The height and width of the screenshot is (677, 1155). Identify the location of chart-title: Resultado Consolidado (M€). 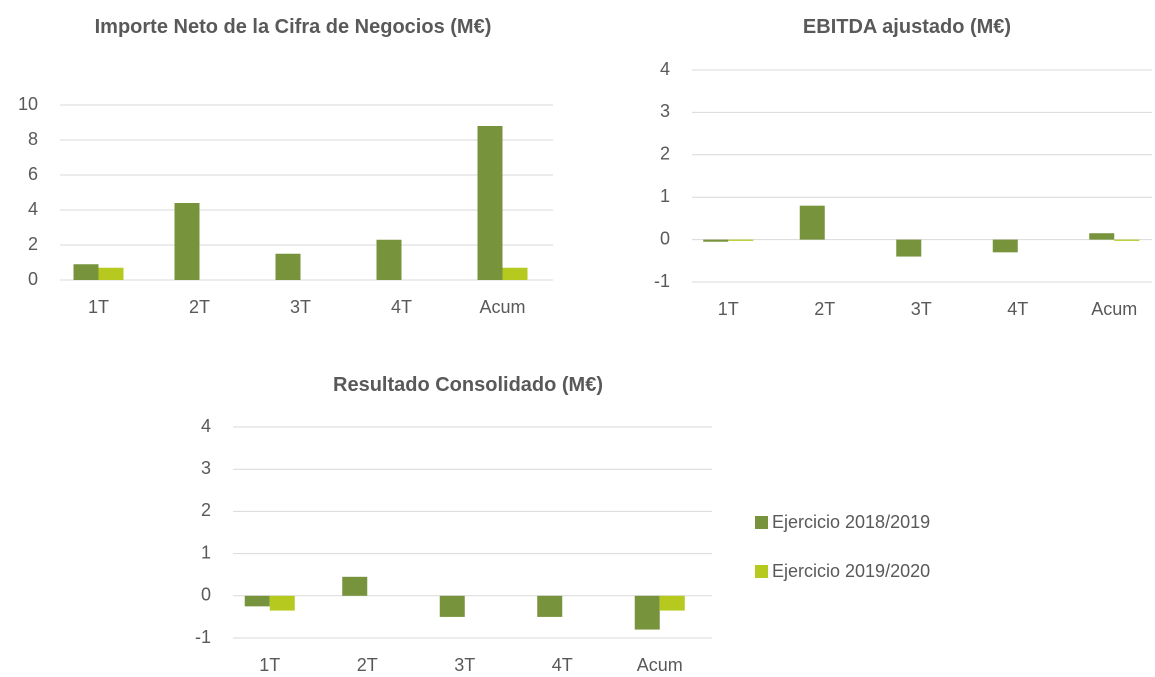
(468, 385).